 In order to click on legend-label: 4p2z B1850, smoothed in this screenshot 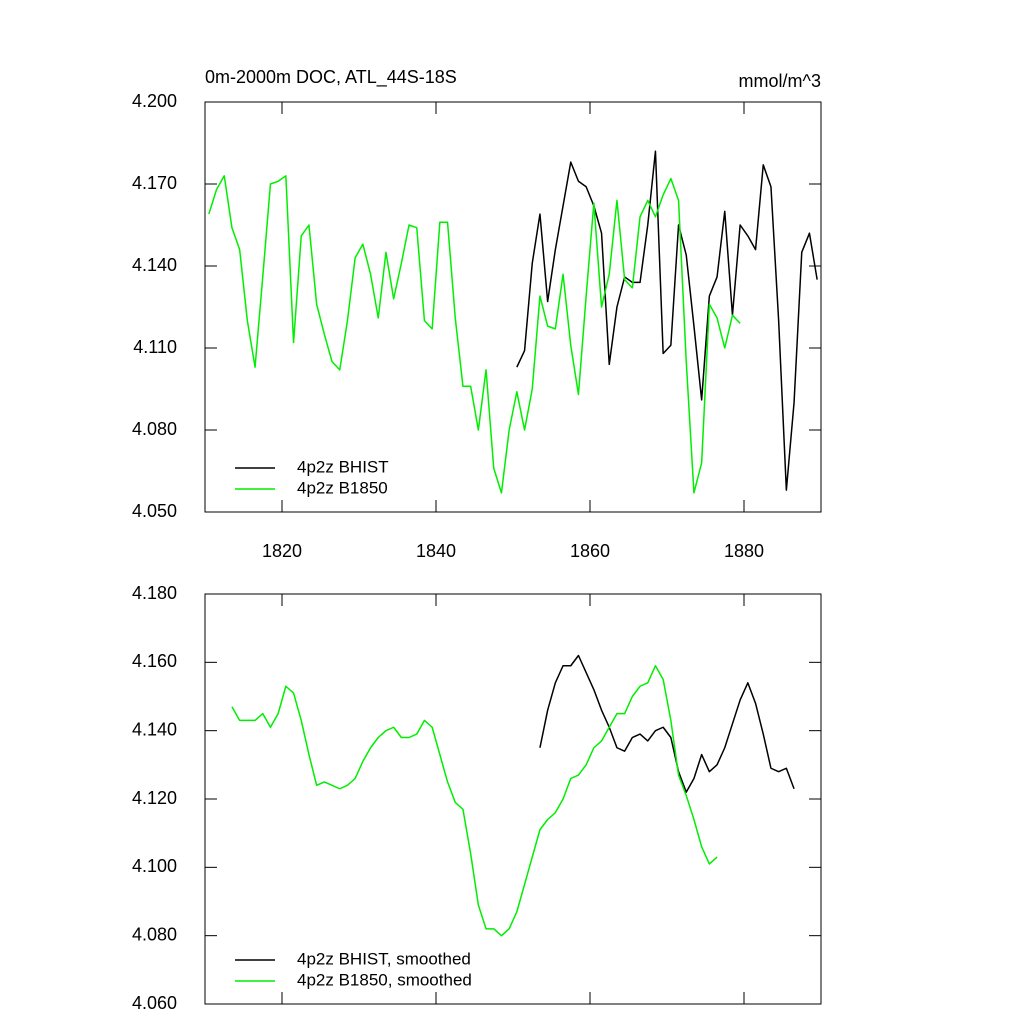, I will do `click(384, 979)`.